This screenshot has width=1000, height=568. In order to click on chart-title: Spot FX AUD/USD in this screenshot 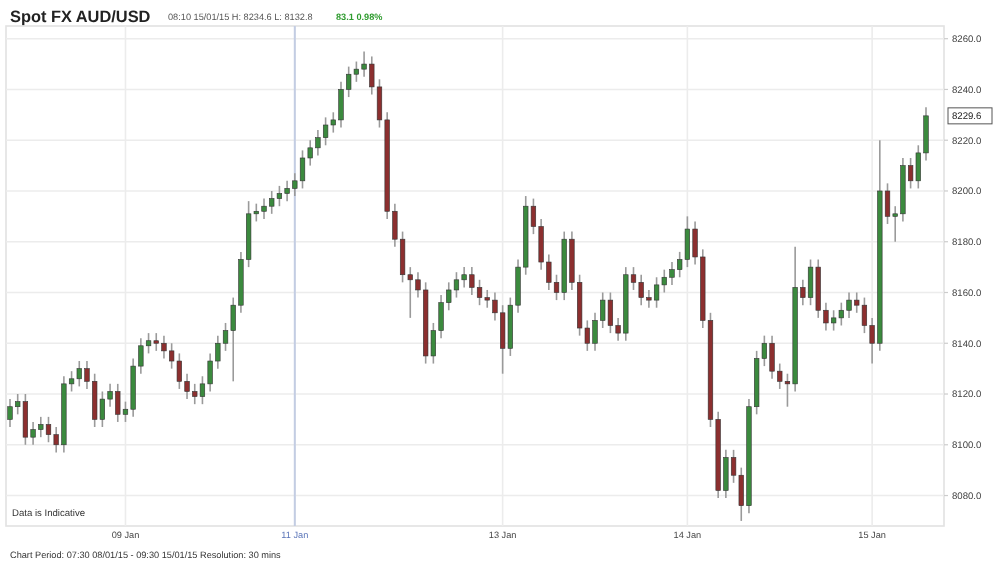, I will do `click(80, 17)`.